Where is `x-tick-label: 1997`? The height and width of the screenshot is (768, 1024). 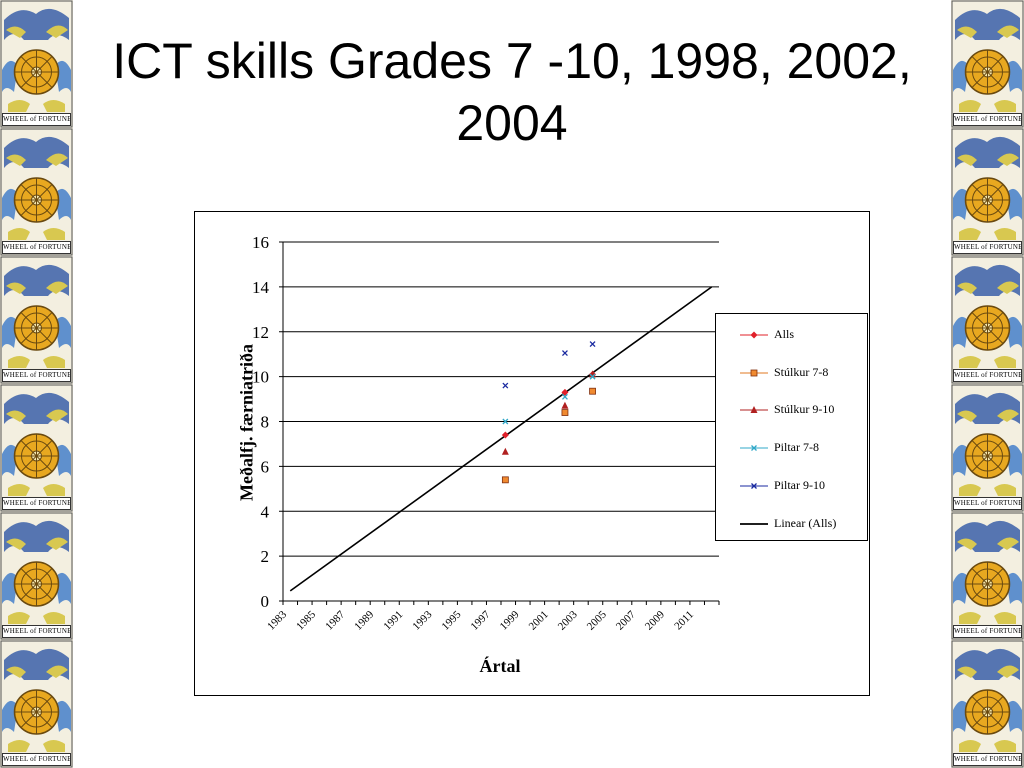
x-tick-label: 1997 is located at coordinates (481, 620).